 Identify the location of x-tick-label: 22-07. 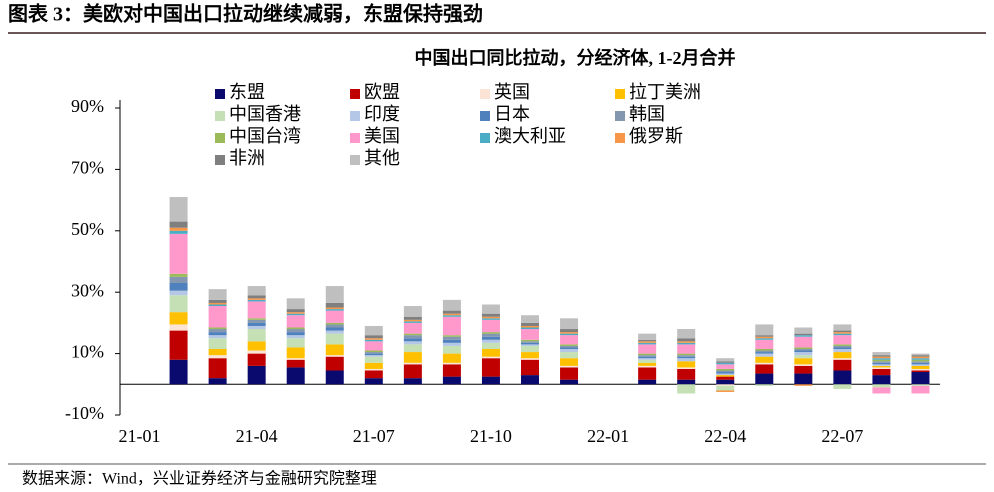
(842, 436).